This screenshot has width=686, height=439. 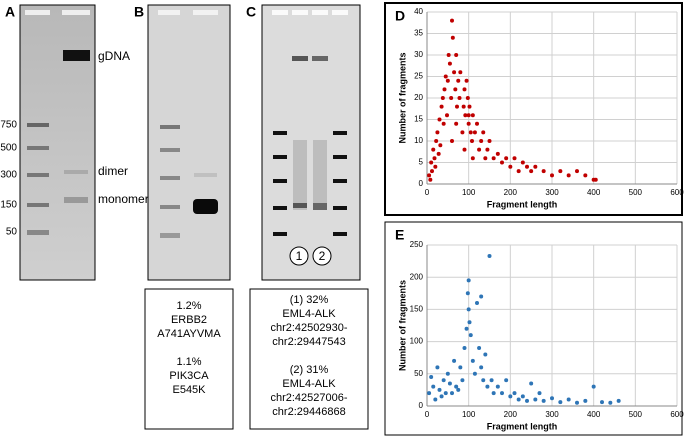 What do you see at coordinates (399, 235) in the screenshot?
I see `panel-label: E` at bounding box center [399, 235].